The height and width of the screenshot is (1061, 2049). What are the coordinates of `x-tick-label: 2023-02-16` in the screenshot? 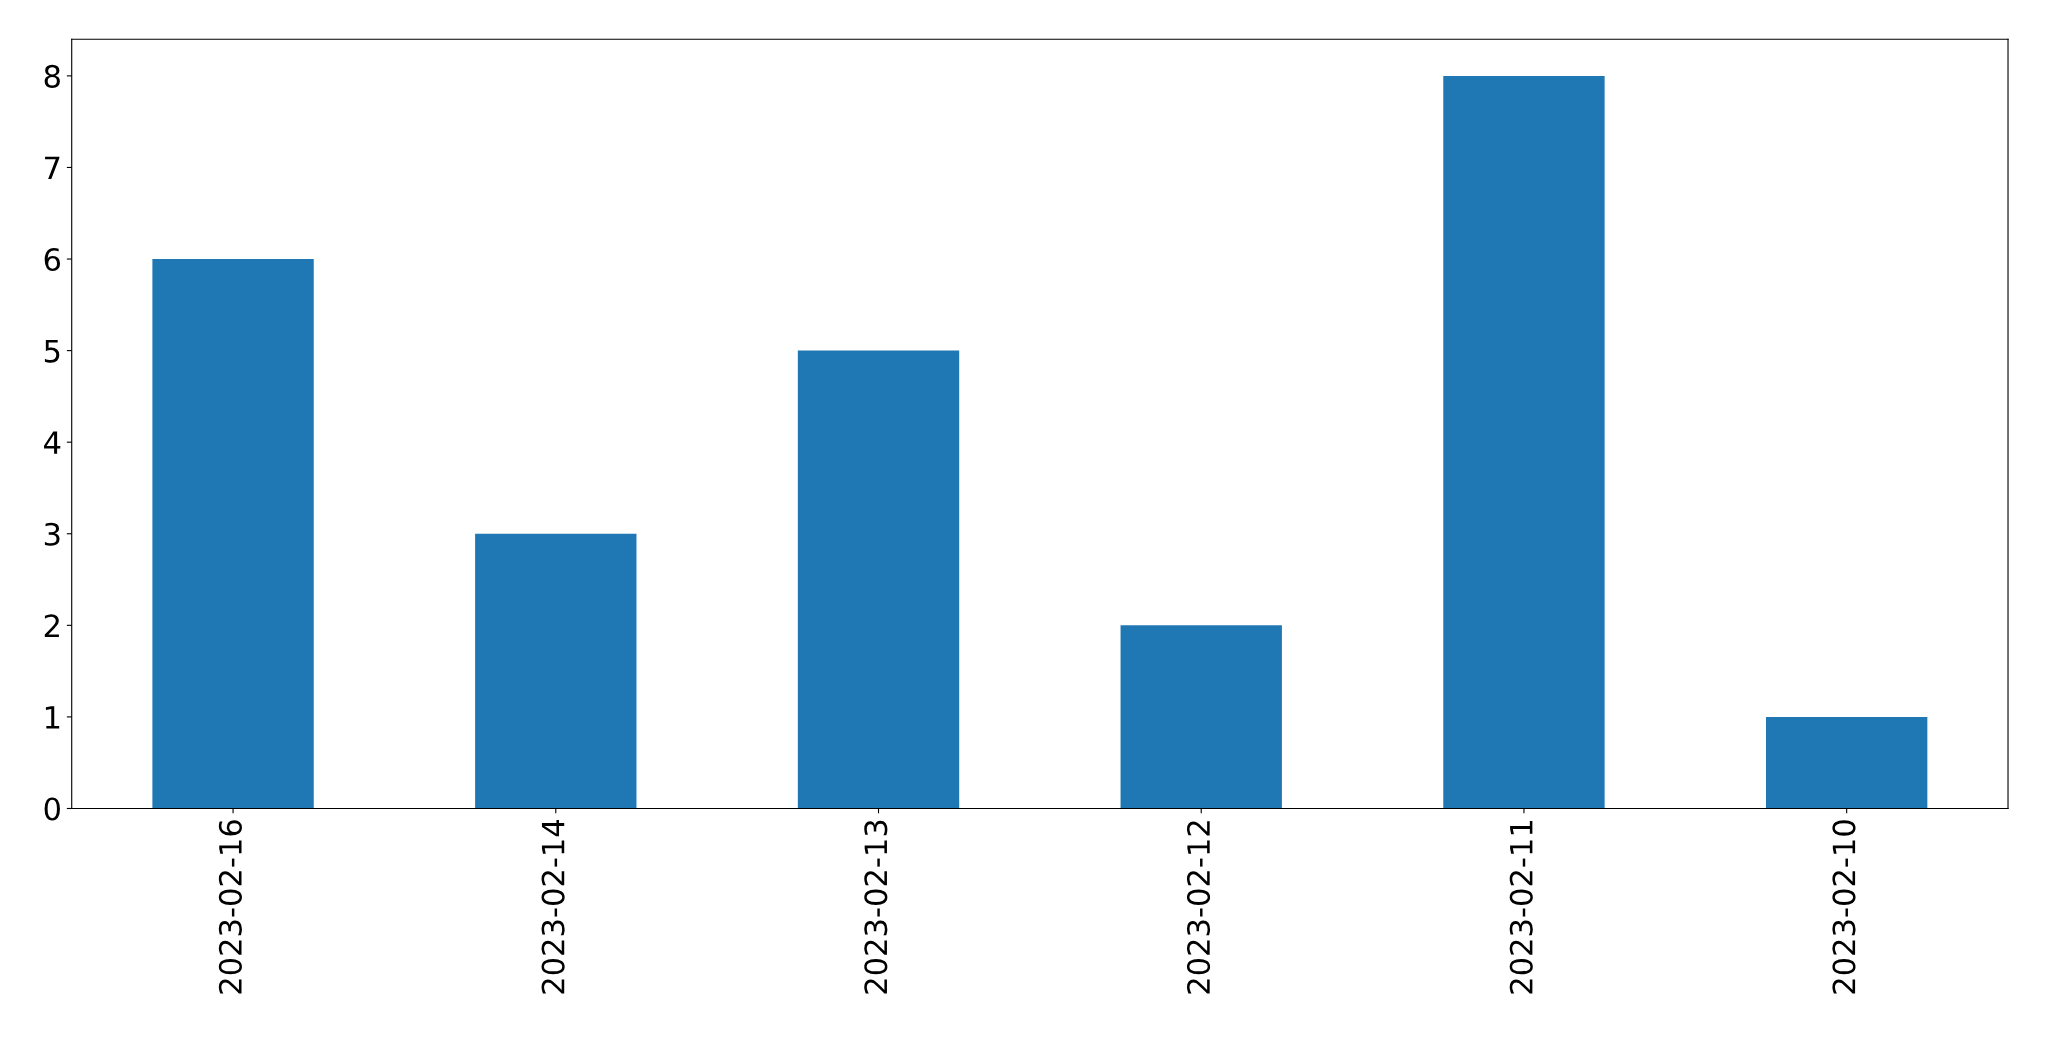 It's located at (230, 907).